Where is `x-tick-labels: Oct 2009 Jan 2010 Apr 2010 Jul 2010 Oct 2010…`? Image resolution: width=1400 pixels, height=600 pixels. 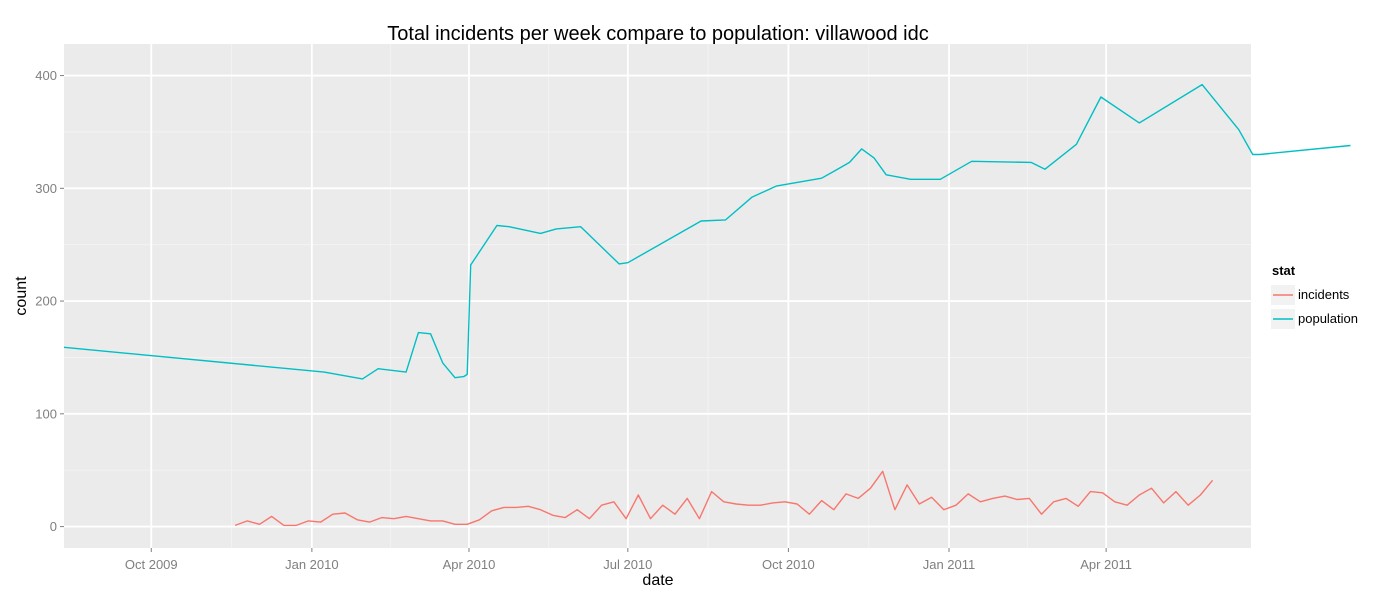
x-tick-labels: Oct 2009 Jan 2010 Apr 2010 Jul 2010 Oct 2010… is located at coordinates (628, 560).